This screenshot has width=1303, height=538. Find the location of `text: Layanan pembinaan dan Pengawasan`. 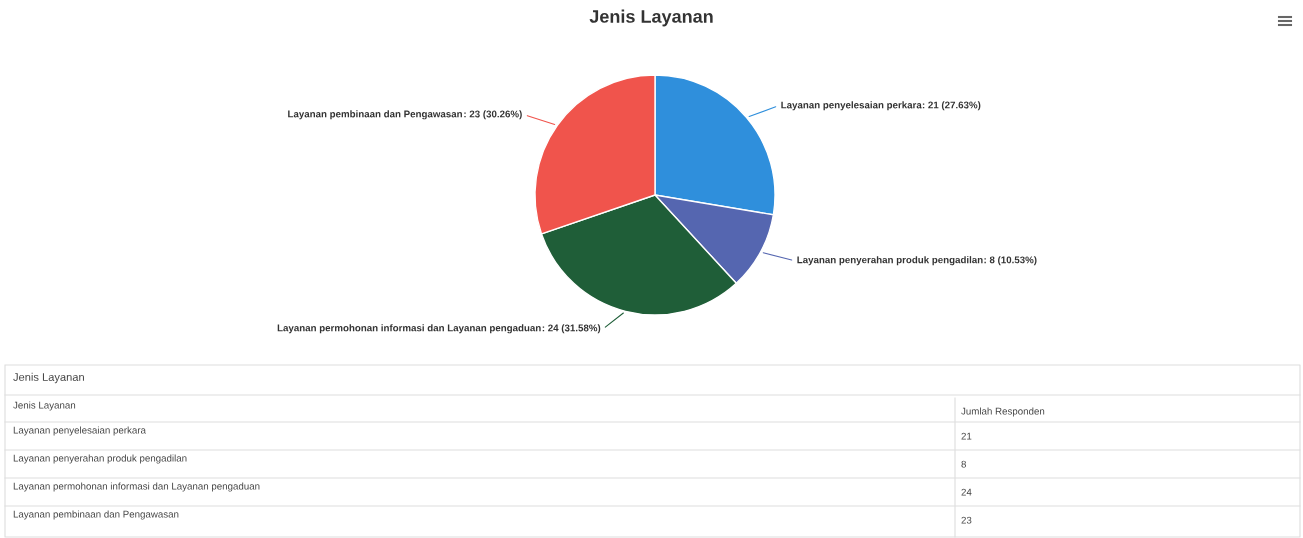

text: Layanan pembinaan dan Pengawasan is located at coordinates (96, 515).